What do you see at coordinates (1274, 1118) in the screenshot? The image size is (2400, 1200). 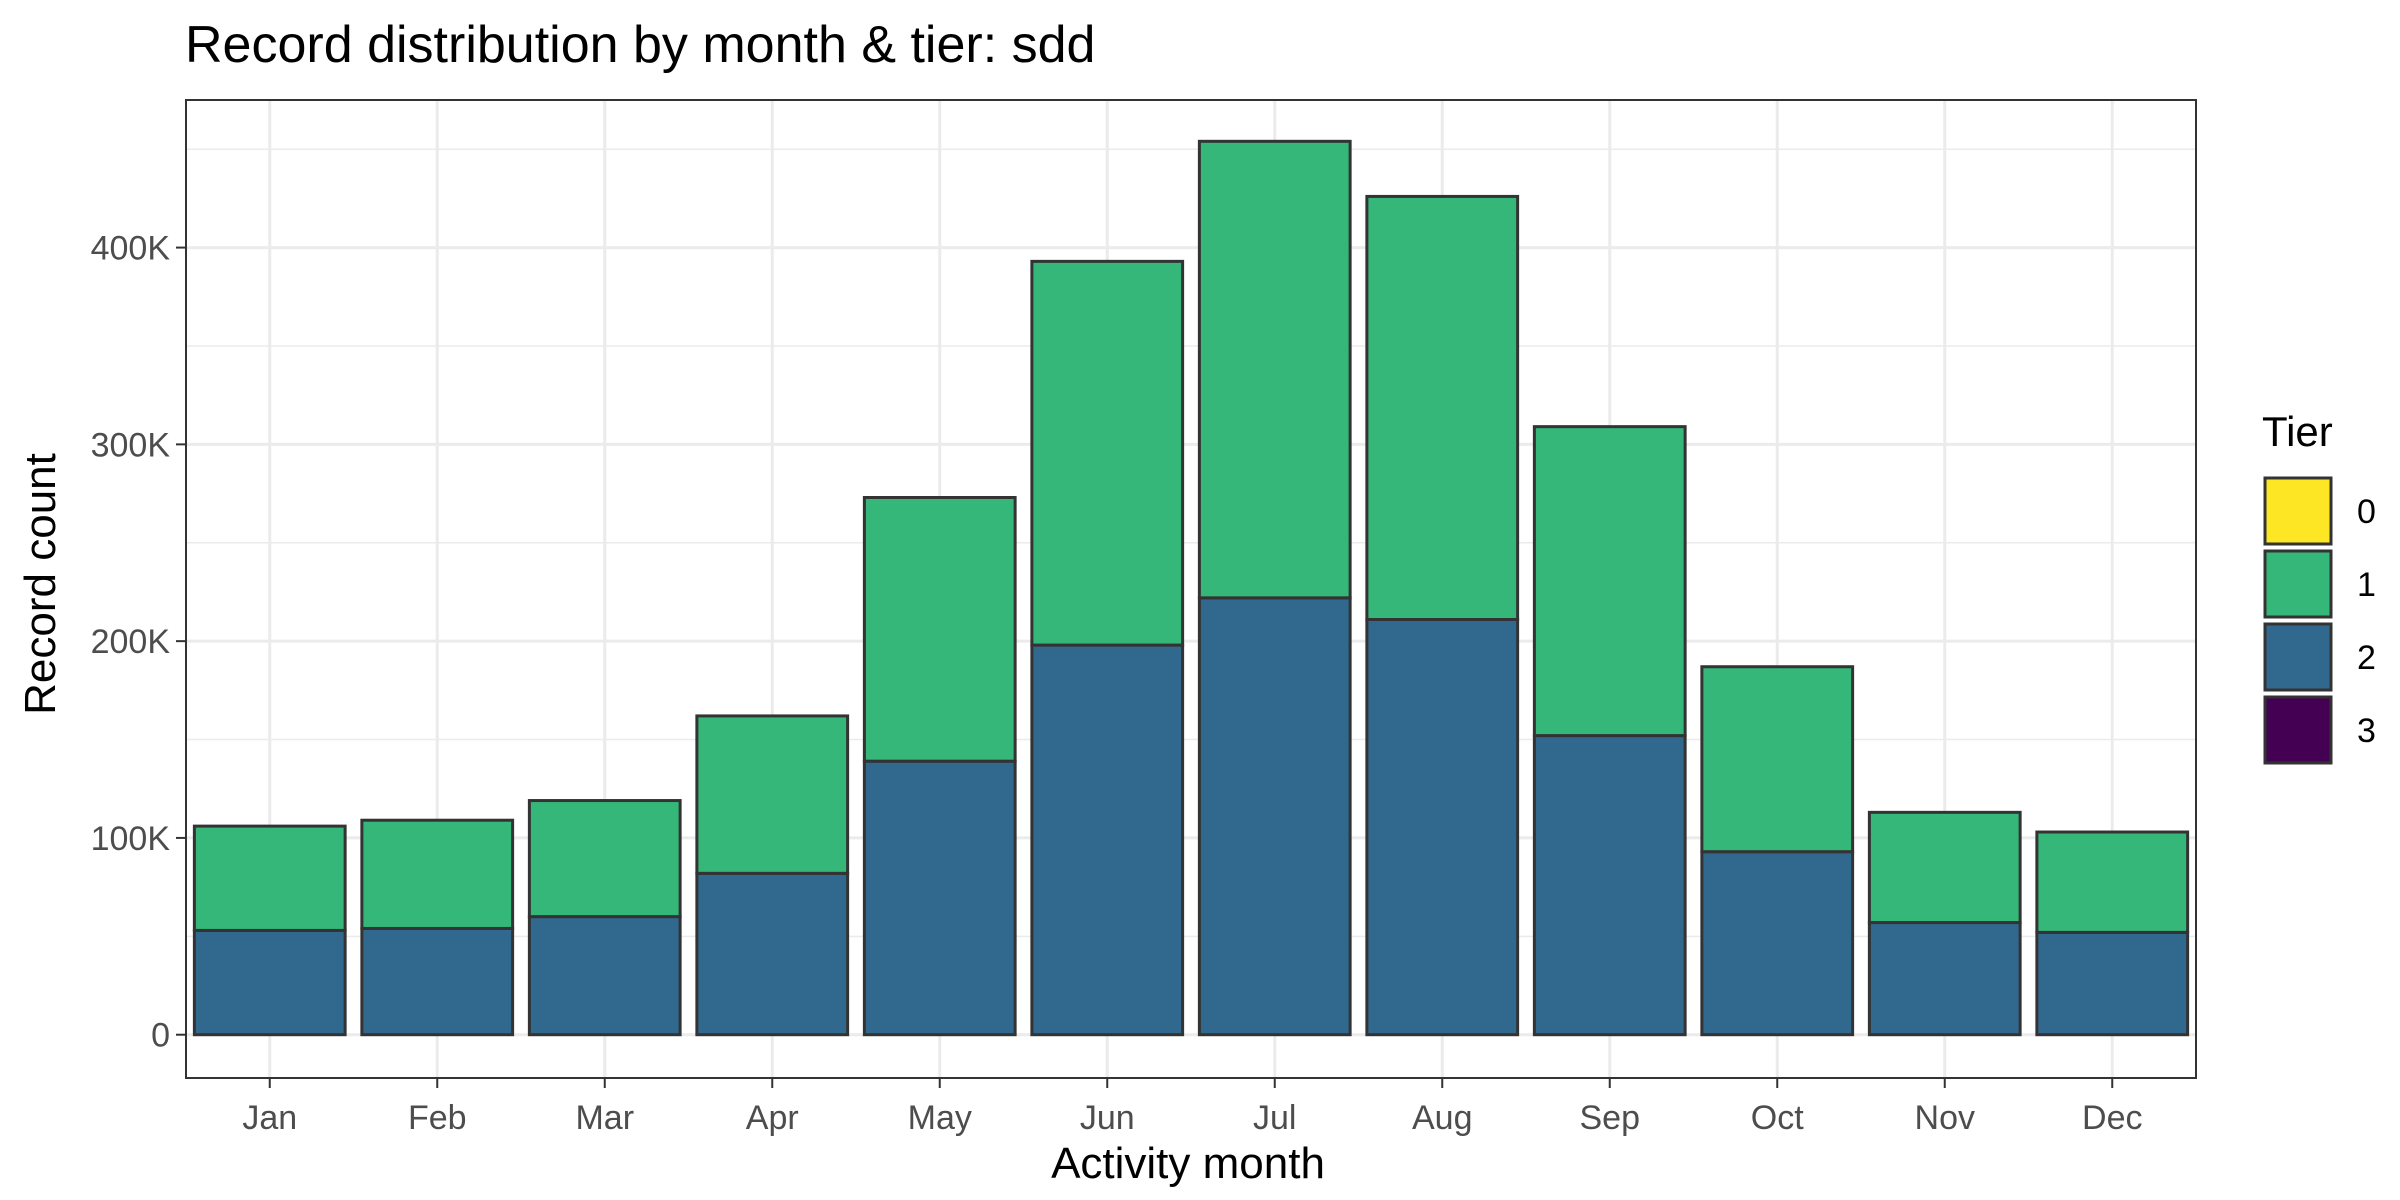 I see `x-tick-label: Jul` at bounding box center [1274, 1118].